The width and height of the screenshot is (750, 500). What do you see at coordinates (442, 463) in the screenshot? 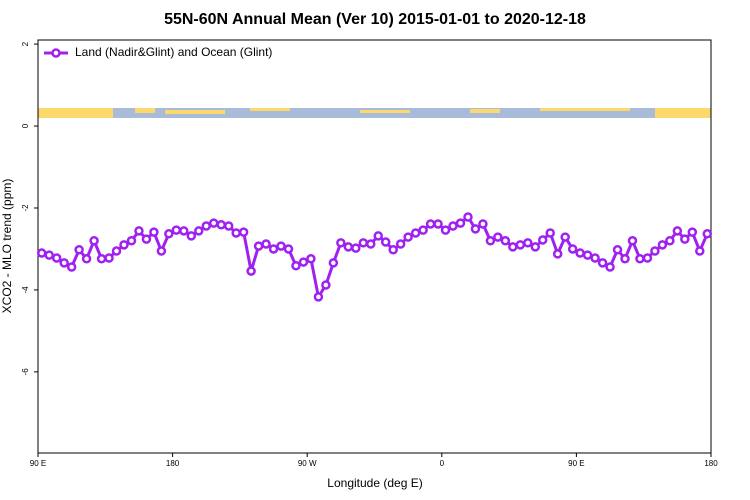
I see `x-tick-label: 0` at bounding box center [442, 463].